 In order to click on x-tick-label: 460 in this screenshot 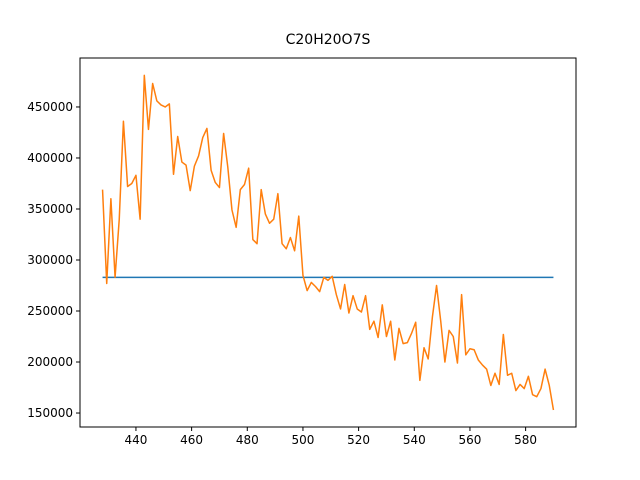, I will do `click(191, 440)`.